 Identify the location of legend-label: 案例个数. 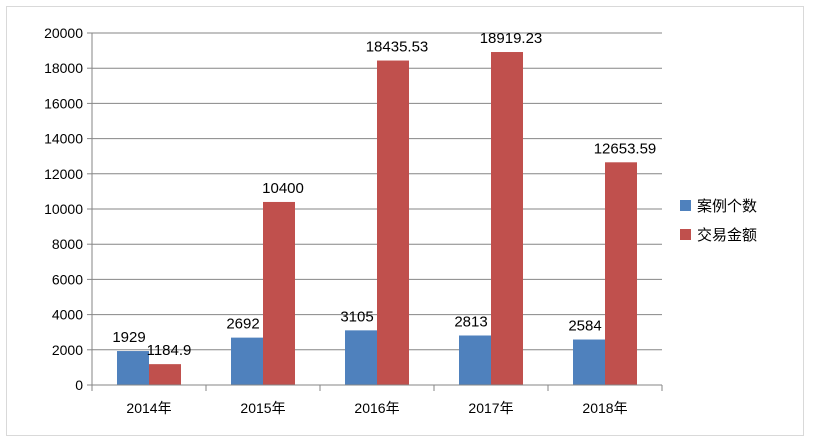
(727, 206).